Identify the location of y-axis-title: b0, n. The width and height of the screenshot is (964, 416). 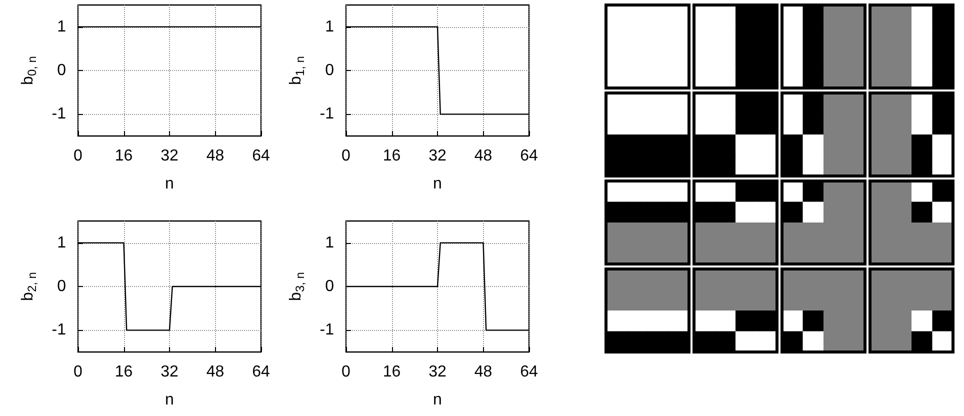
(29, 70).